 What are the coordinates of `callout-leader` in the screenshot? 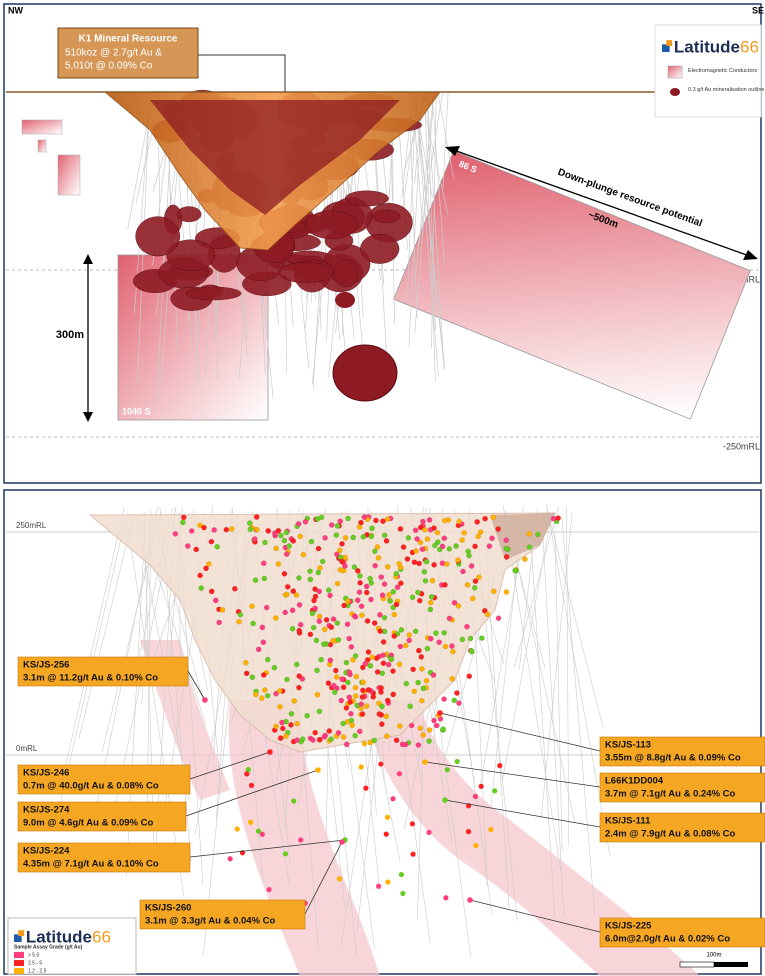 It's located at (512, 774).